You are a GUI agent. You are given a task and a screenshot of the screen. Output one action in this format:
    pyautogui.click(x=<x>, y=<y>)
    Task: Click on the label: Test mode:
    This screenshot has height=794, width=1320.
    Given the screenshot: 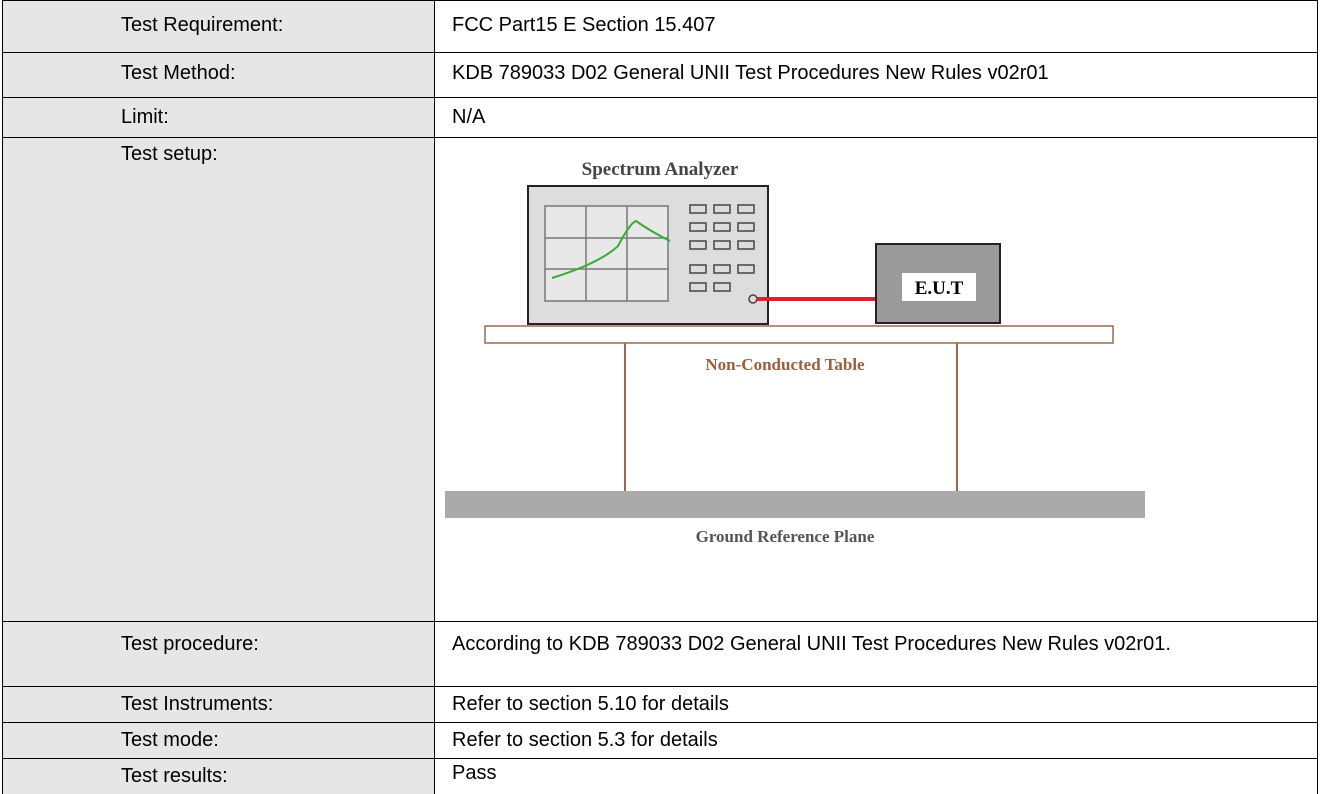 What is the action you would take?
    pyautogui.click(x=218, y=740)
    